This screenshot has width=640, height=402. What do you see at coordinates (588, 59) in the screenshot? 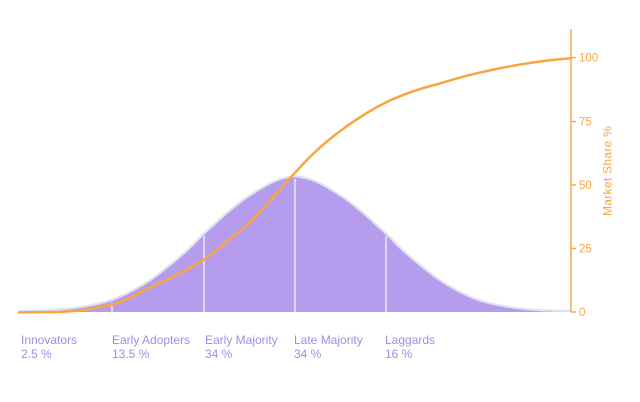
I see `svg-text: 100` at bounding box center [588, 59].